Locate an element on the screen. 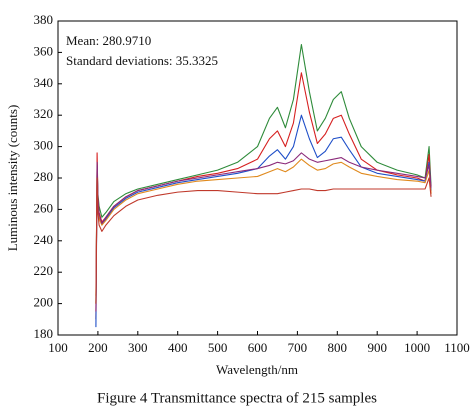 This screenshot has width=474, height=410. x-tick-label: 800 is located at coordinates (338, 347).